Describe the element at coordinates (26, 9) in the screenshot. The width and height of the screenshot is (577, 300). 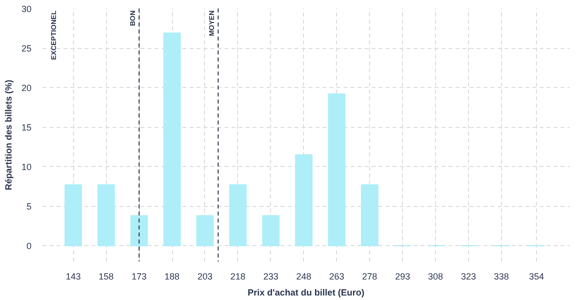
I see `y-tick-label: 30` at that location.